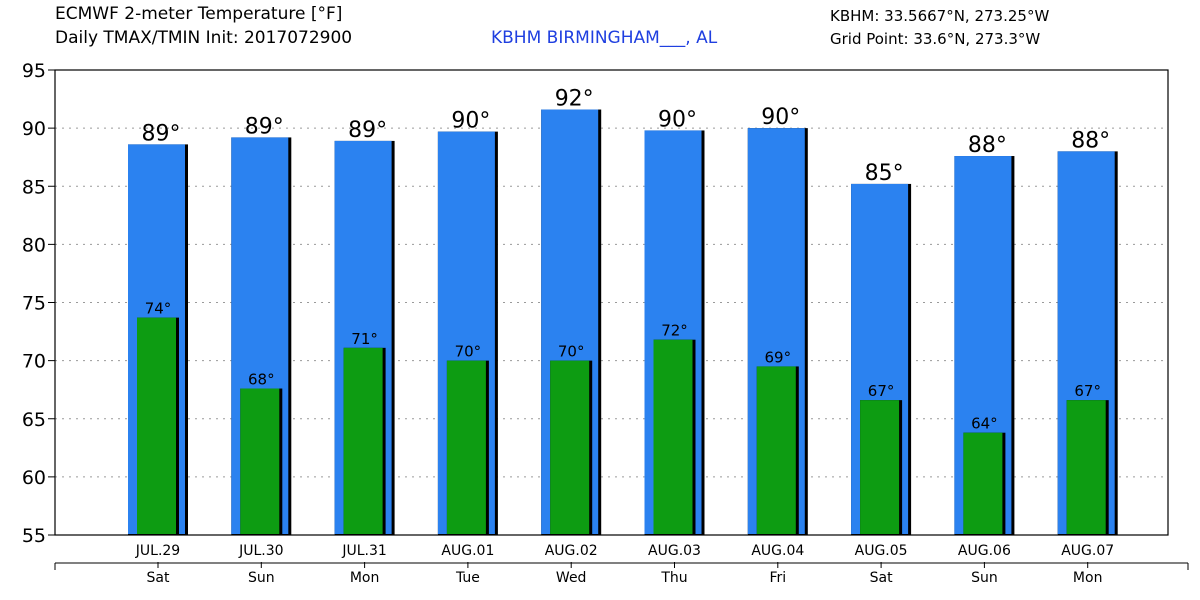 The image size is (1200, 600). I want to click on chart-subtitle: Daily TMAX/TMIN Init: 2017072900, so click(204, 38).